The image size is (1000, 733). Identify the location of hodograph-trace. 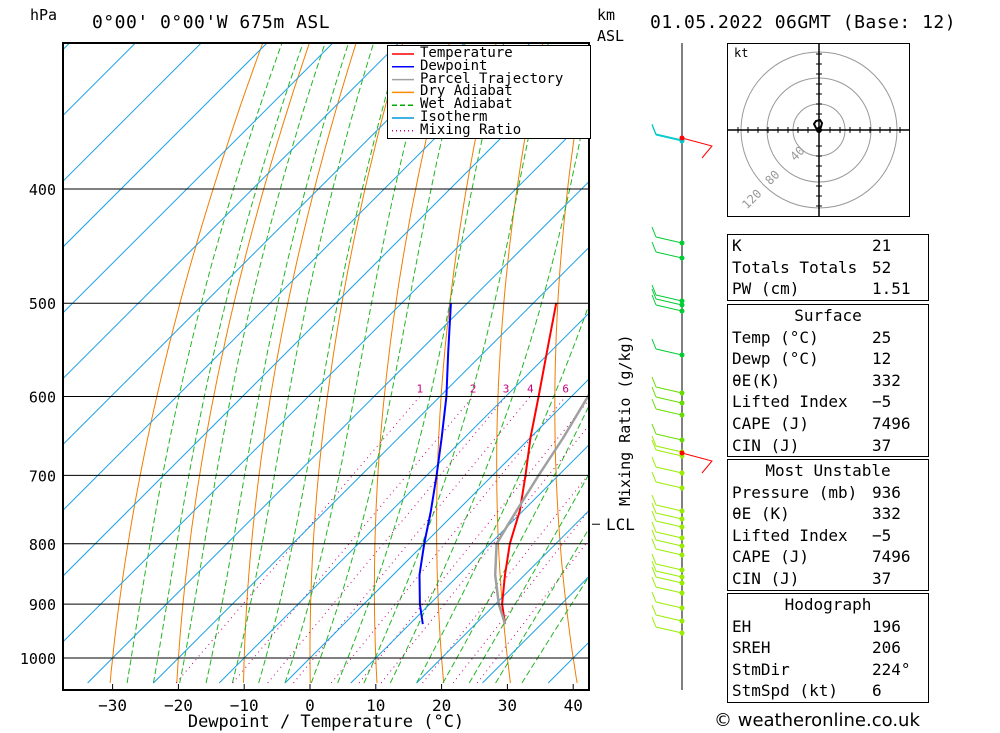
(818, 124).